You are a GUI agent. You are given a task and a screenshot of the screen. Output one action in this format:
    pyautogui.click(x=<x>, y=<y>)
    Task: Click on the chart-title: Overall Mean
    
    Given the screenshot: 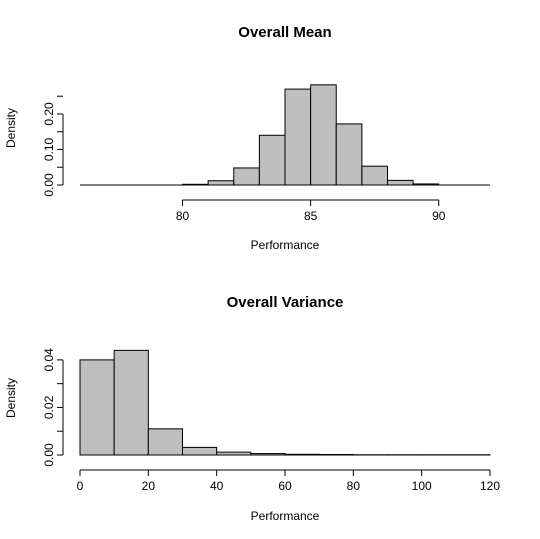 What is the action you would take?
    pyautogui.click(x=284, y=32)
    